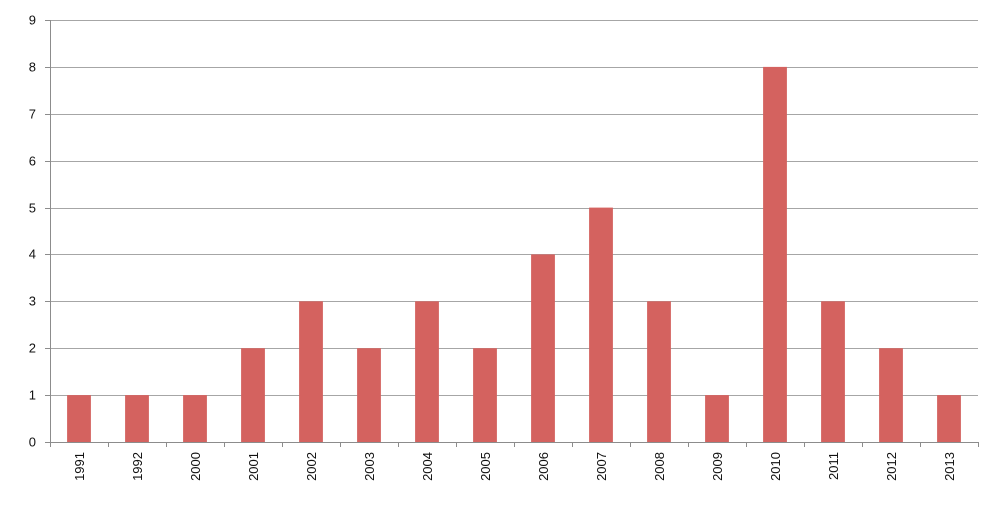  I want to click on bar-1992, so click(137, 418).